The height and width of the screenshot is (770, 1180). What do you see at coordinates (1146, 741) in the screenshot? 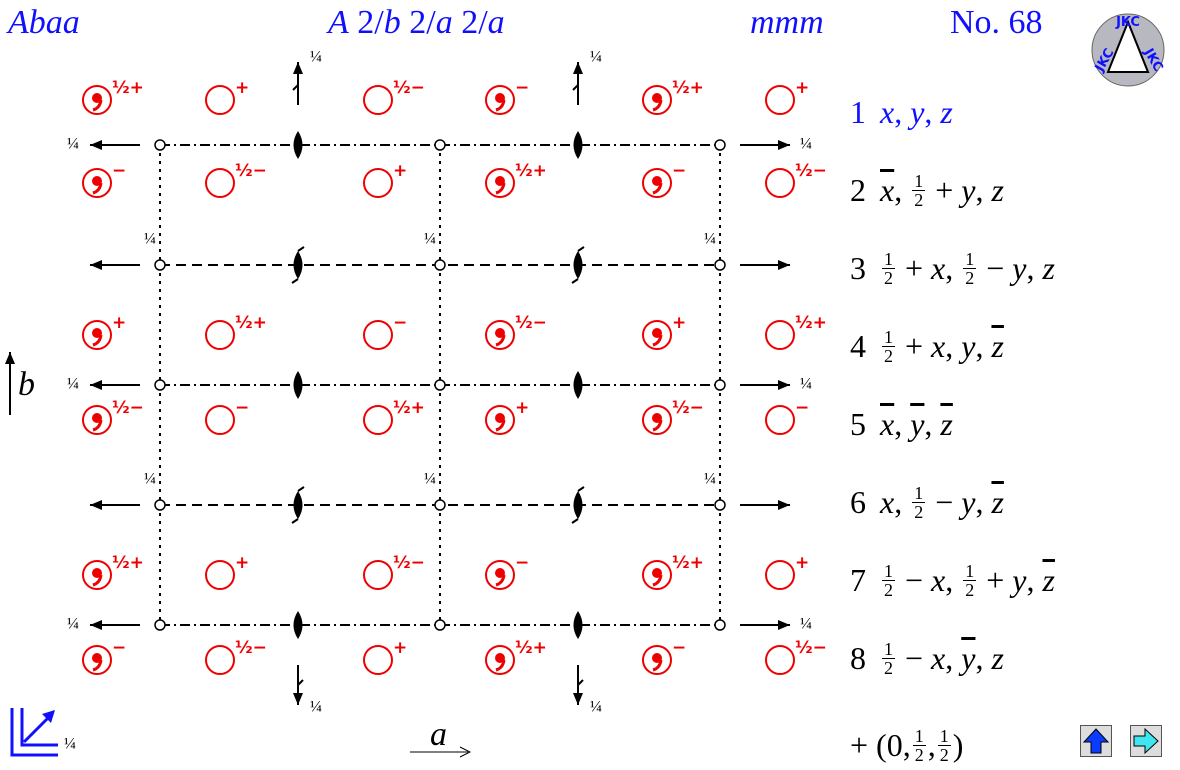
I see `next-button` at bounding box center [1146, 741].